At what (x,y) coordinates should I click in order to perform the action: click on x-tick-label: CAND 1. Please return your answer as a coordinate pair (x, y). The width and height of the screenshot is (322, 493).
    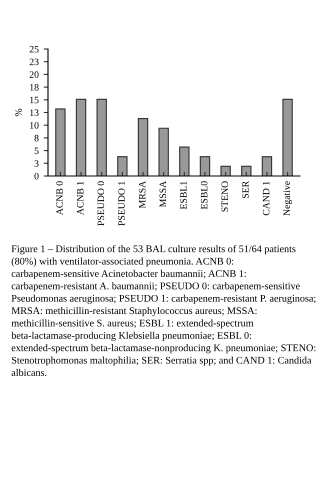
    Looking at the image, I should click on (266, 198).